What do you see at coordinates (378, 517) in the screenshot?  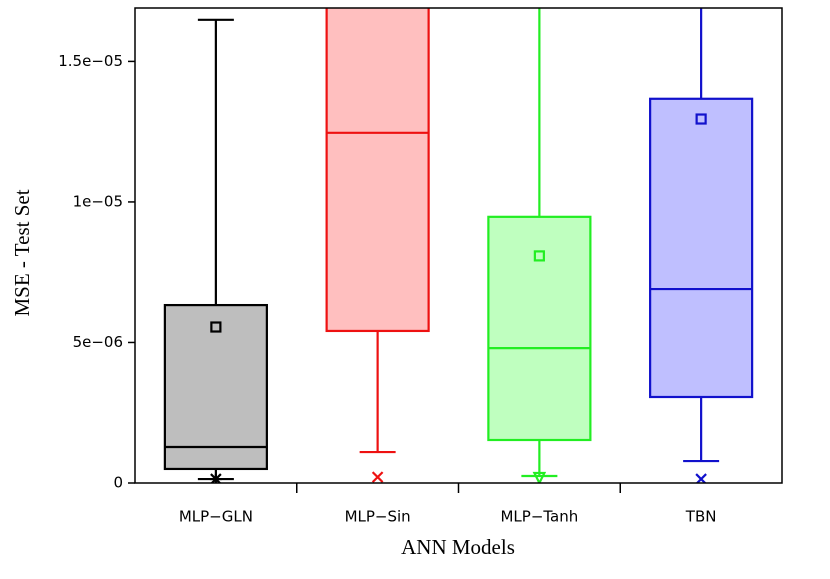 I see `x-tick-label: MLP−Sin` at bounding box center [378, 517].